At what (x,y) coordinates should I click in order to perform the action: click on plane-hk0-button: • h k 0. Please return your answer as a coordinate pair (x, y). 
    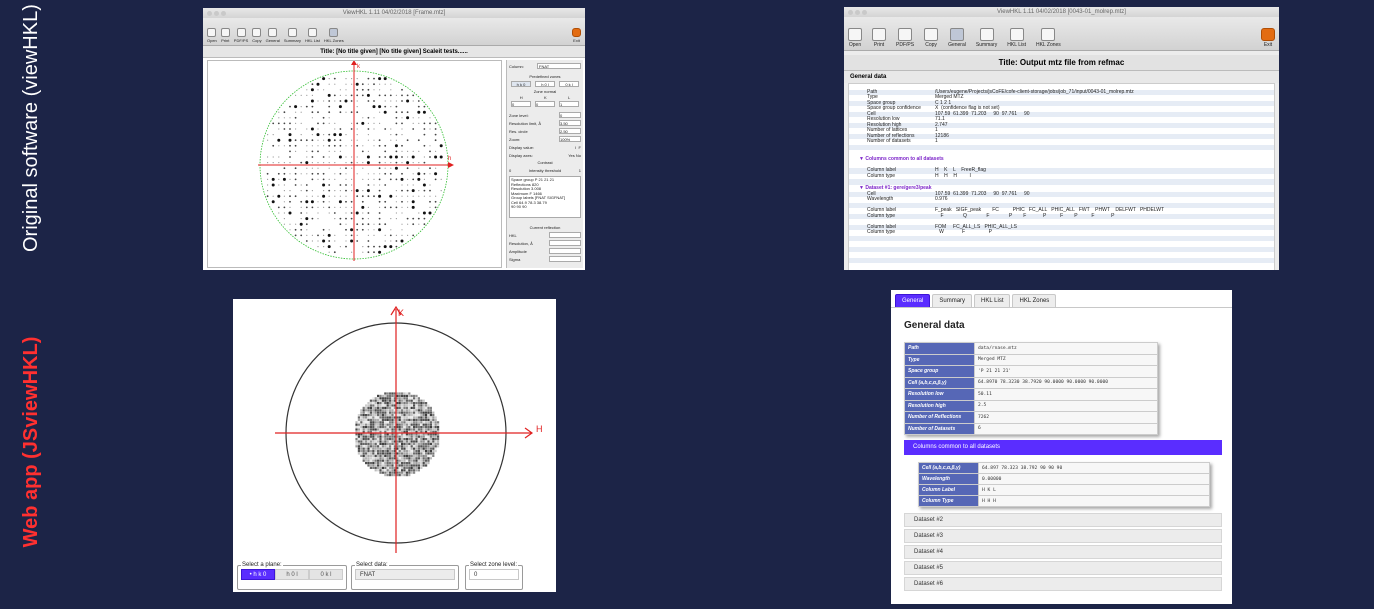
    Looking at the image, I should click on (258, 574).